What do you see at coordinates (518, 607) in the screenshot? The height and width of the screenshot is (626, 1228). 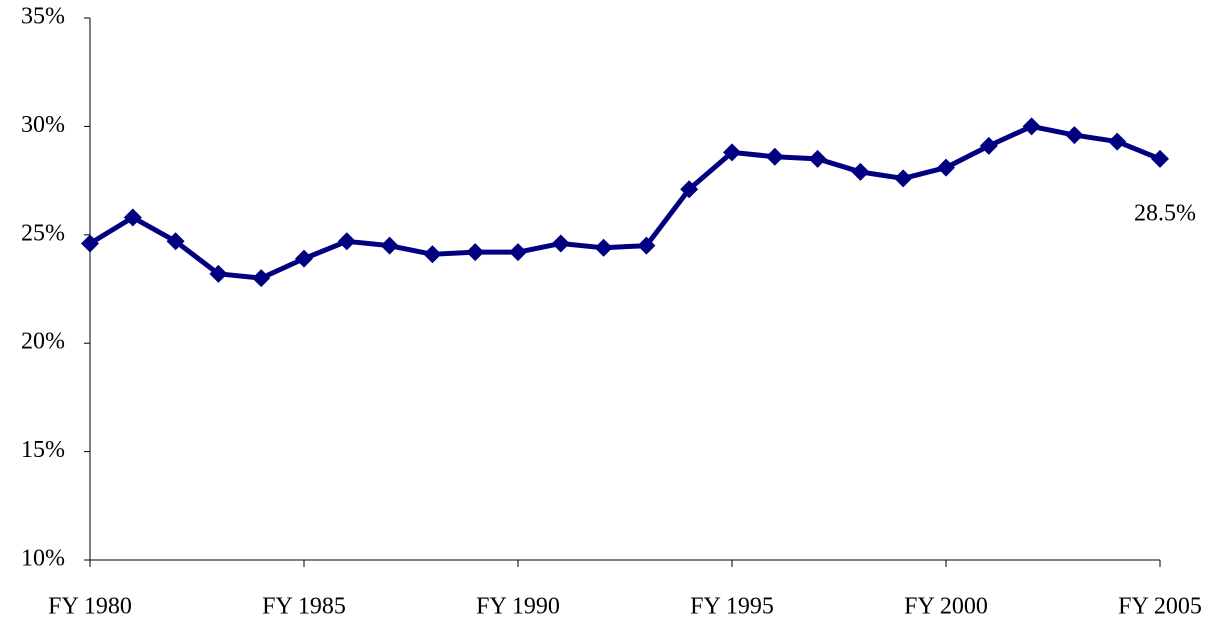 I see `x-tick-label: FY 1990` at bounding box center [518, 607].